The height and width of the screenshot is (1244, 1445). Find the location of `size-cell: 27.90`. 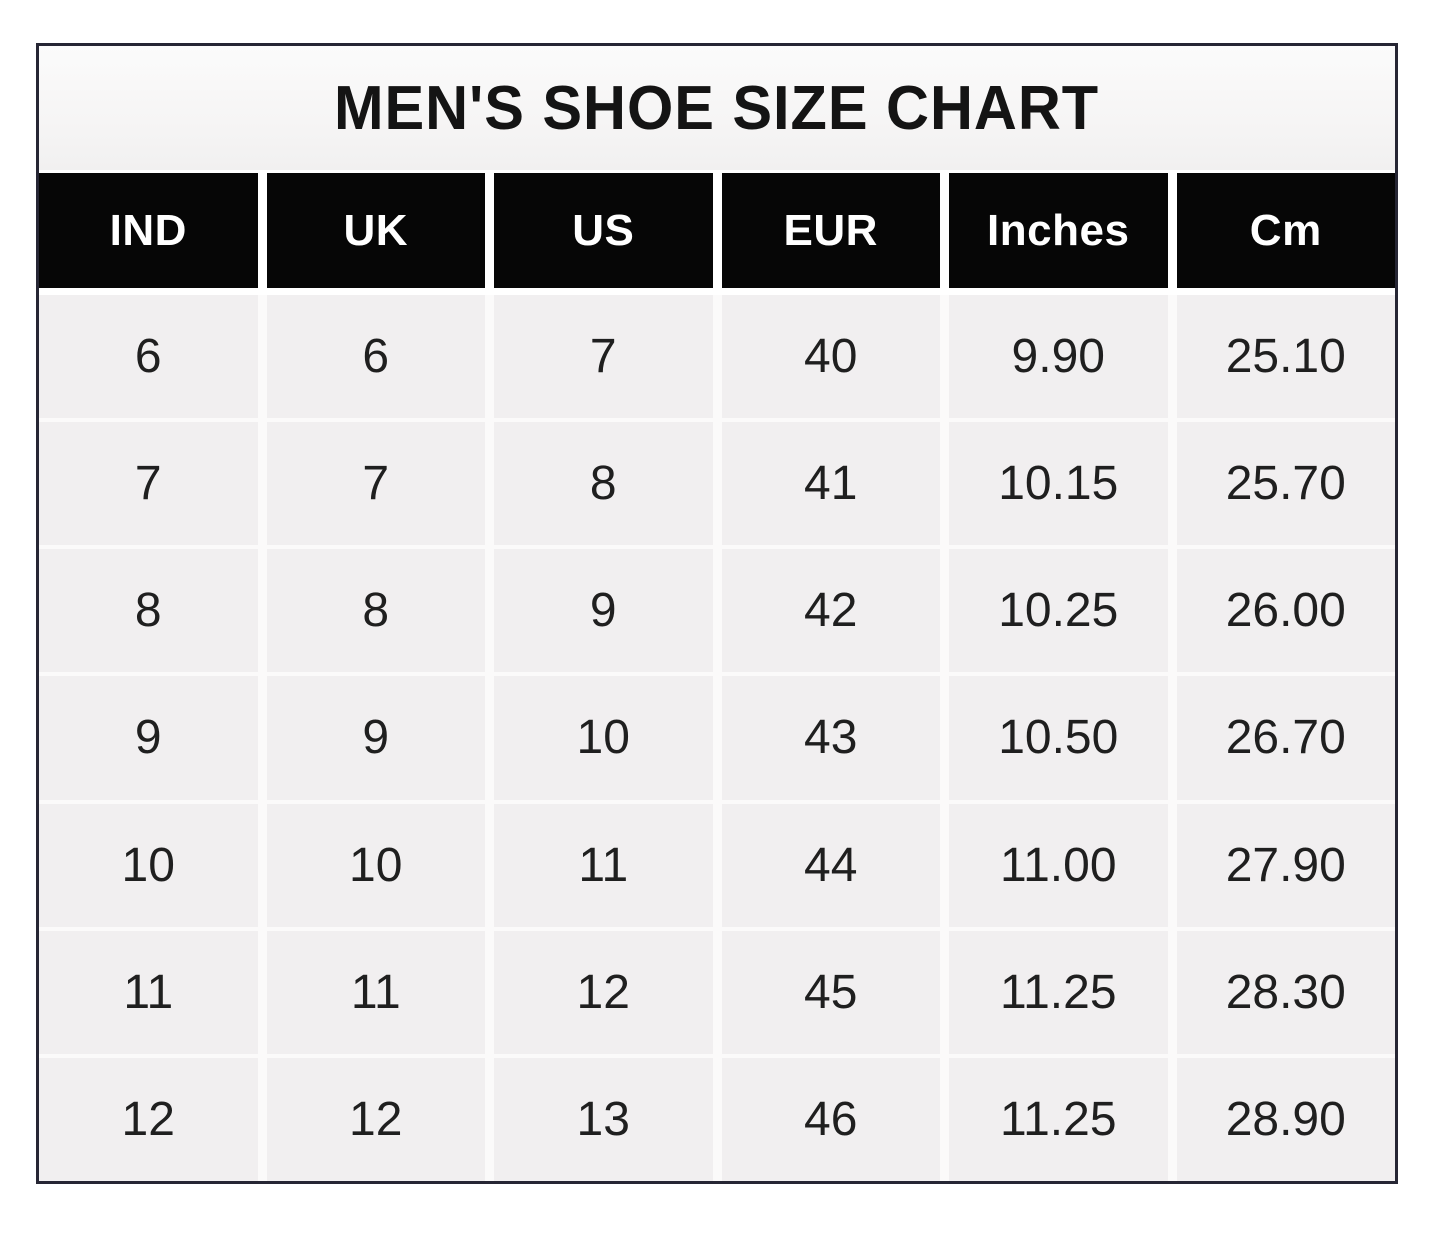

size-cell: 27.90 is located at coordinates (1285, 865).